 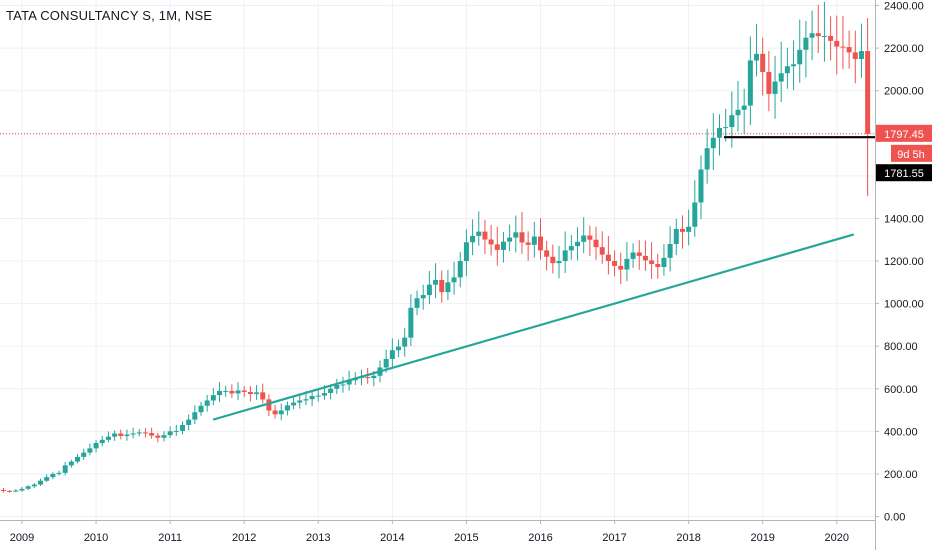 I want to click on price-tick-label: 400.00, so click(x=901, y=432).